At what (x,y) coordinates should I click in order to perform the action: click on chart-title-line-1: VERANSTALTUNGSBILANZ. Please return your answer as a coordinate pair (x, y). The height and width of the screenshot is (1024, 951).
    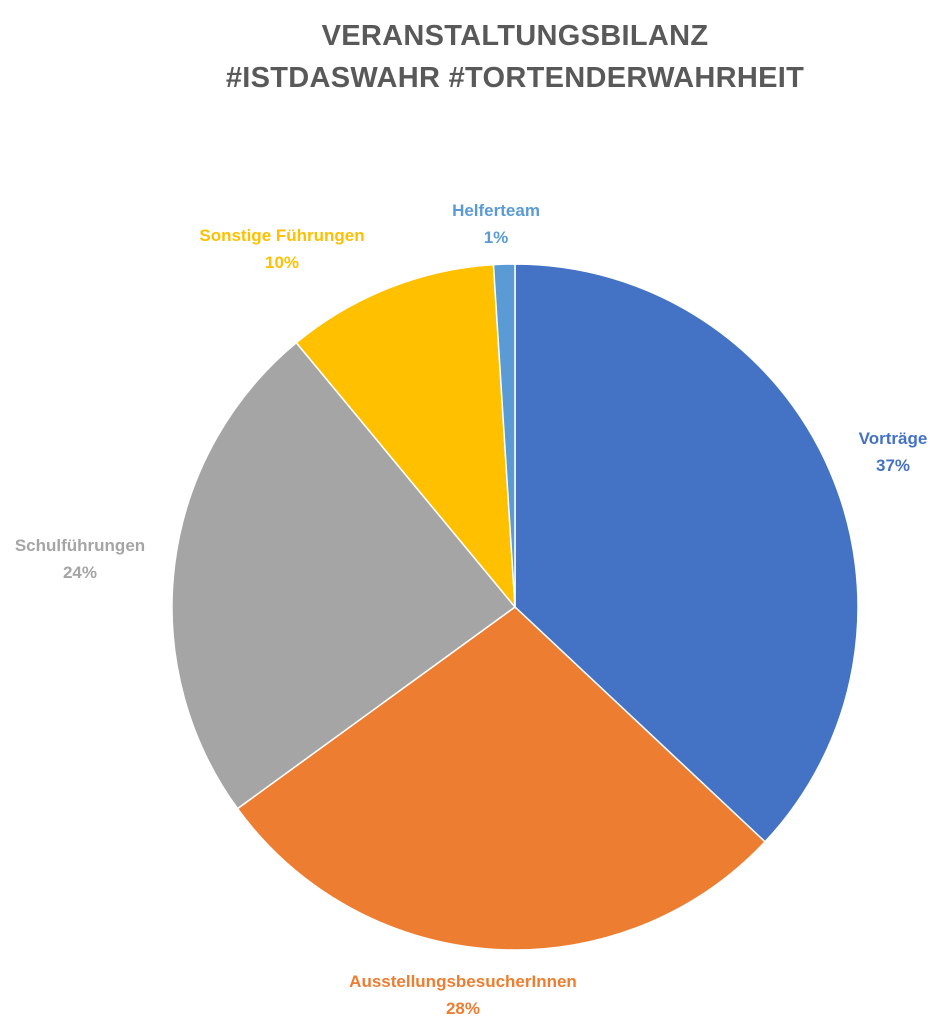
    Looking at the image, I should click on (515, 36).